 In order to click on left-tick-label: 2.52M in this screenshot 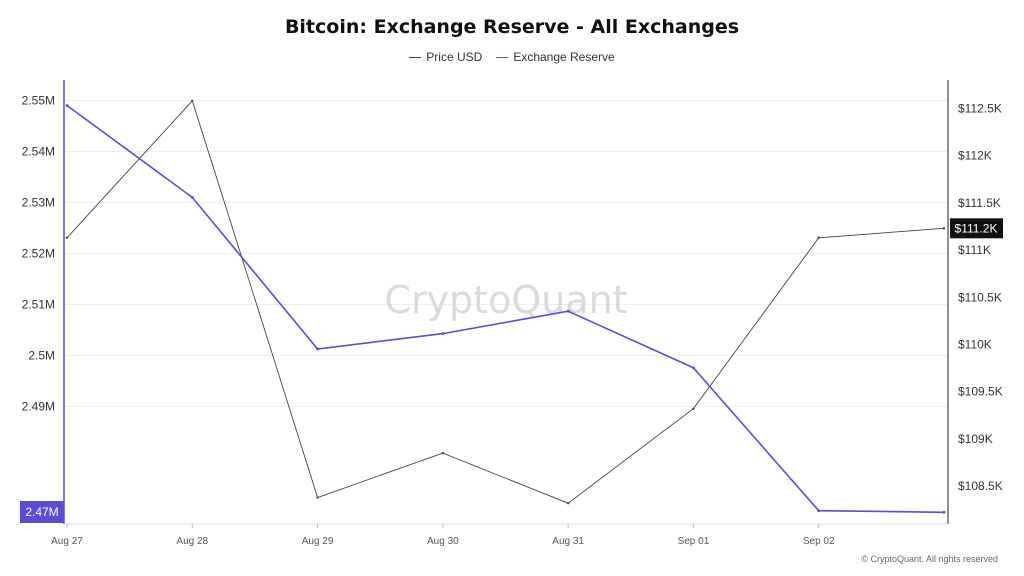, I will do `click(38, 254)`.